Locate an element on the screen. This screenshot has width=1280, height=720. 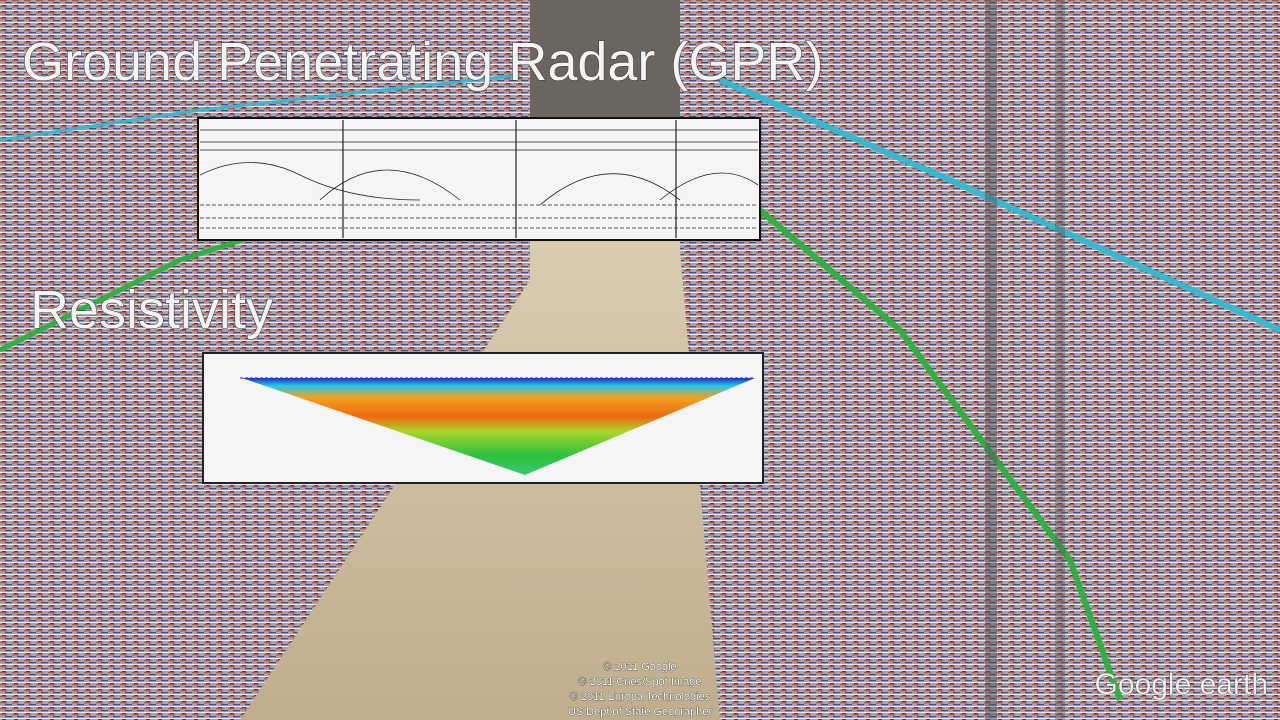
resistivity-image is located at coordinates (483, 418).